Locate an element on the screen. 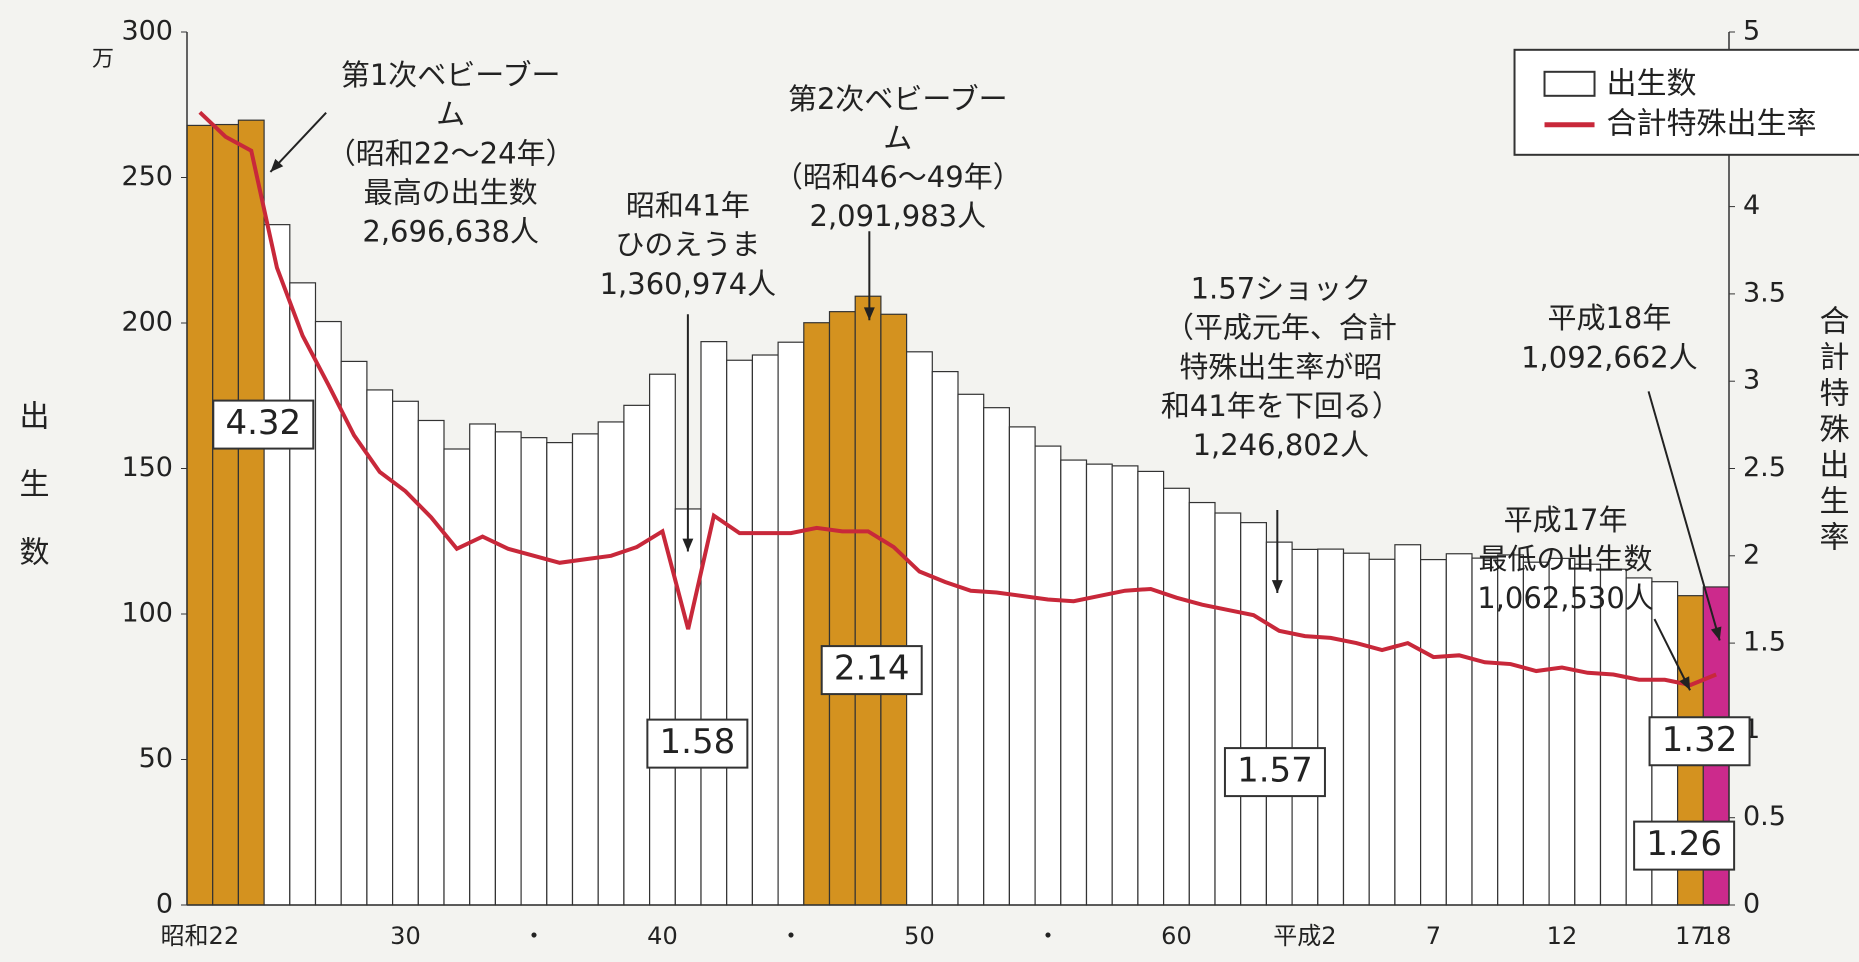 This screenshot has width=1859, height=962. y2-tick-label: 1.5 is located at coordinates (1764, 642).